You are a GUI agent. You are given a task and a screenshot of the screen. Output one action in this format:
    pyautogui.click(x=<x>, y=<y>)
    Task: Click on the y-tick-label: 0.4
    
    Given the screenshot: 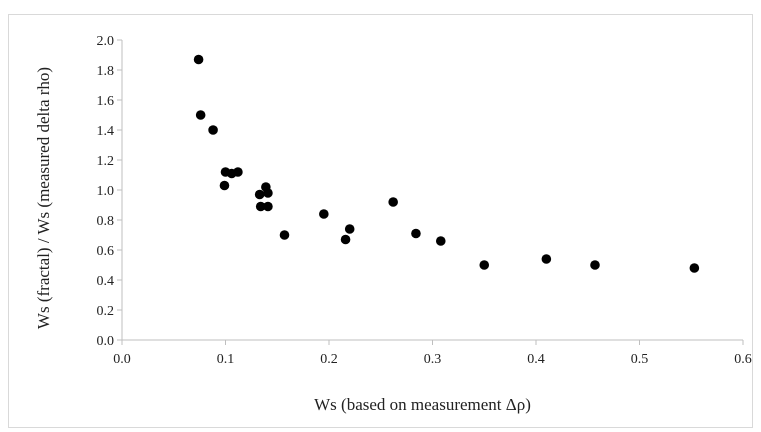 What is the action you would take?
    pyautogui.click(x=106, y=281)
    